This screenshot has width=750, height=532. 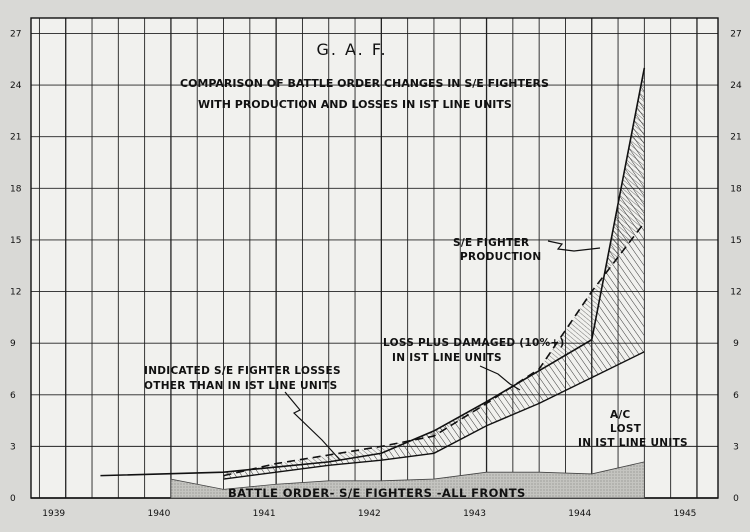 What do you see at coordinates (736, 189) in the screenshot?
I see `y-tick-label-right: 18` at bounding box center [736, 189].